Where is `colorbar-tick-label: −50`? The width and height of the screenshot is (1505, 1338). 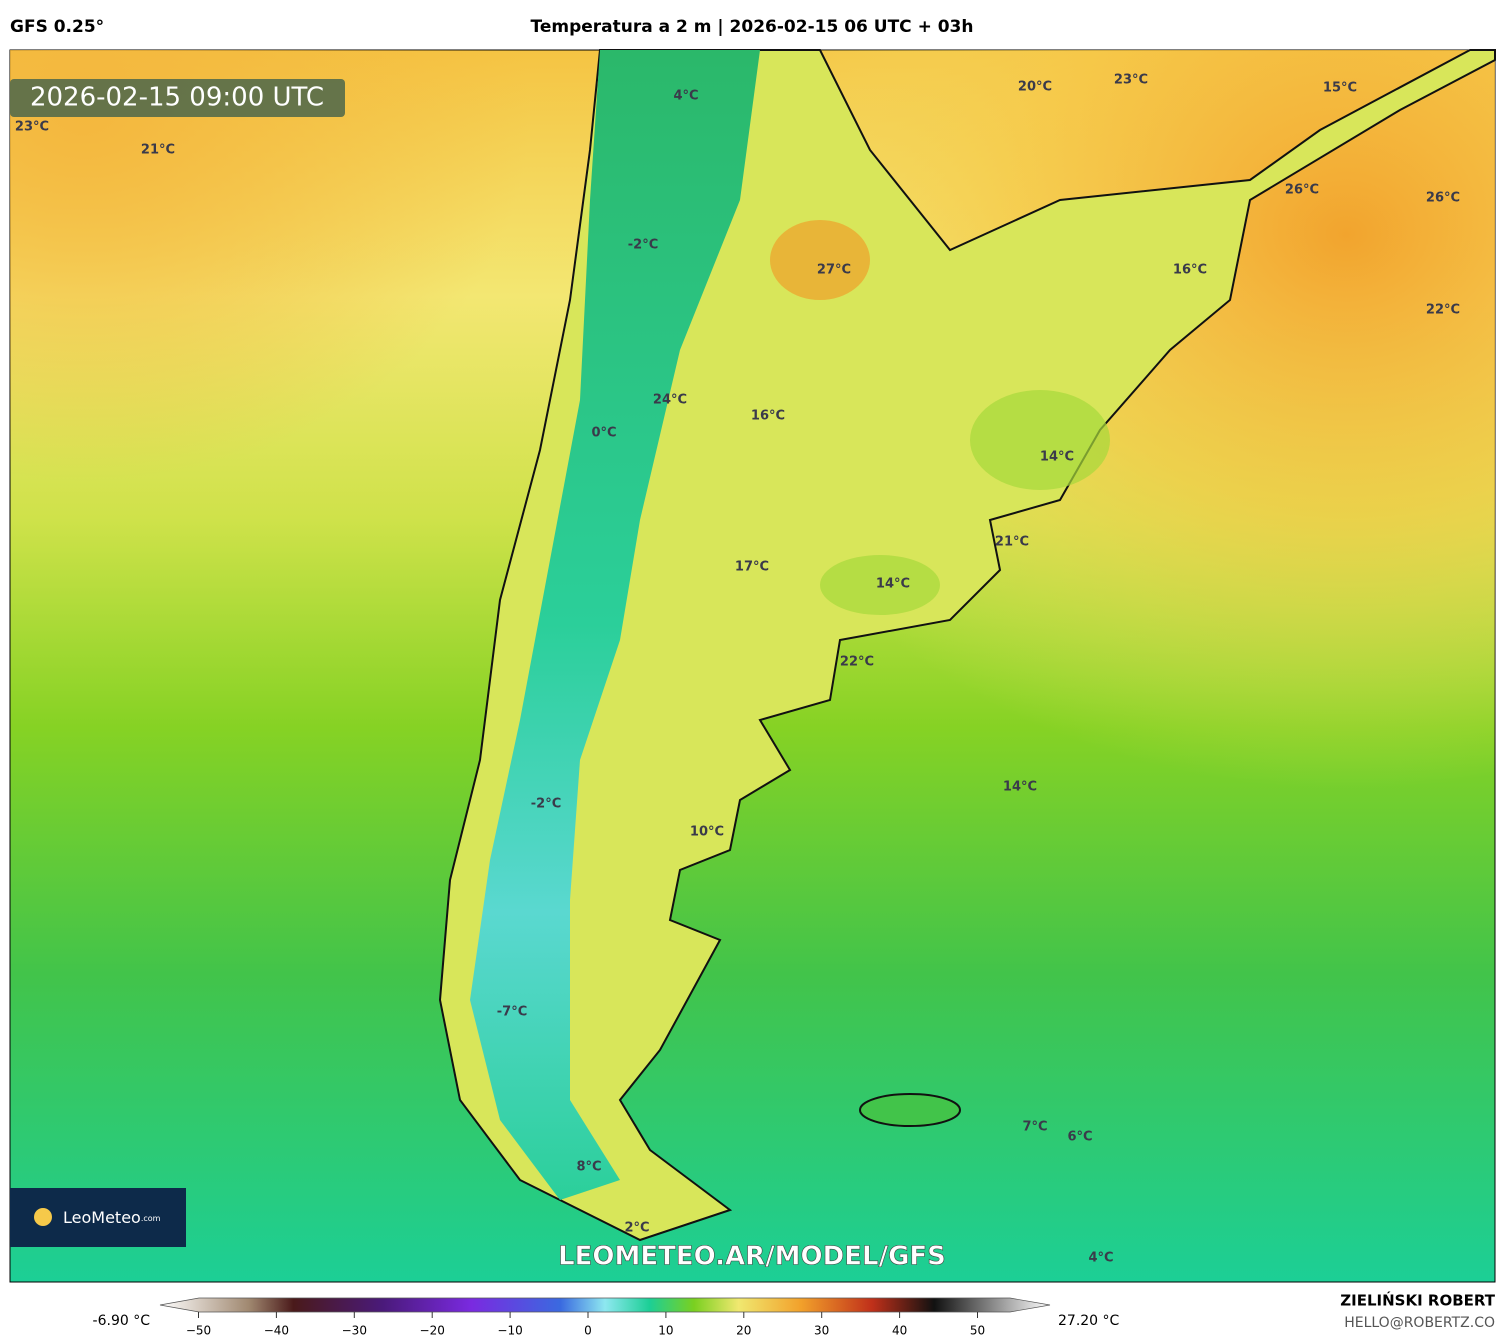 colorbar-tick-label: −50 is located at coordinates (198, 1331).